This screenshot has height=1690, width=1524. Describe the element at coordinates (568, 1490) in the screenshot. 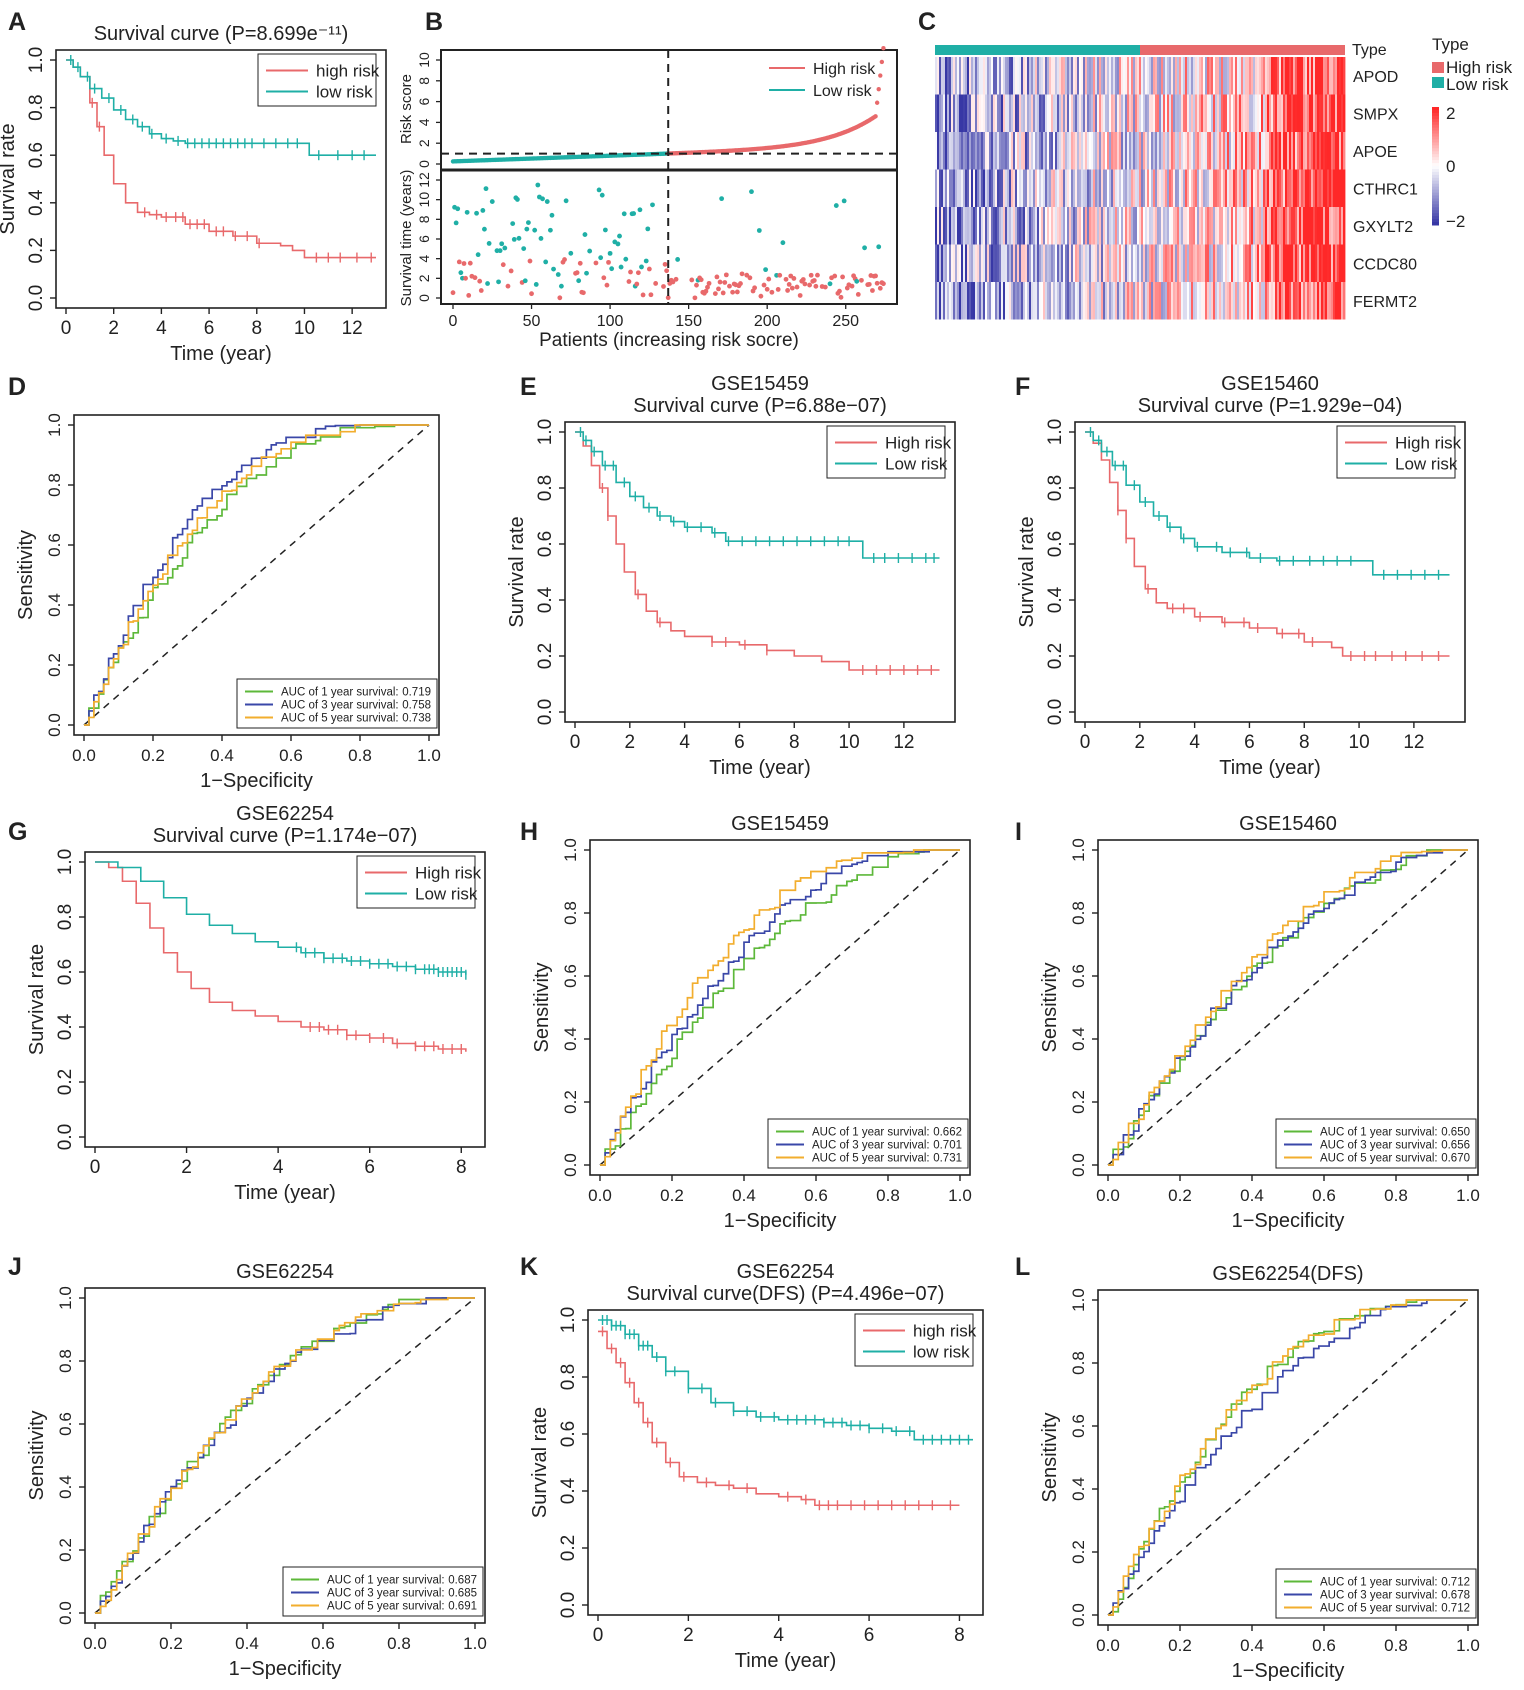

I see `y-tick-label: 0.4` at that location.